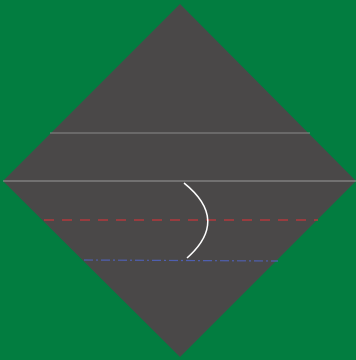  I want to click on blue-dashdot-line, so click(181, 260).